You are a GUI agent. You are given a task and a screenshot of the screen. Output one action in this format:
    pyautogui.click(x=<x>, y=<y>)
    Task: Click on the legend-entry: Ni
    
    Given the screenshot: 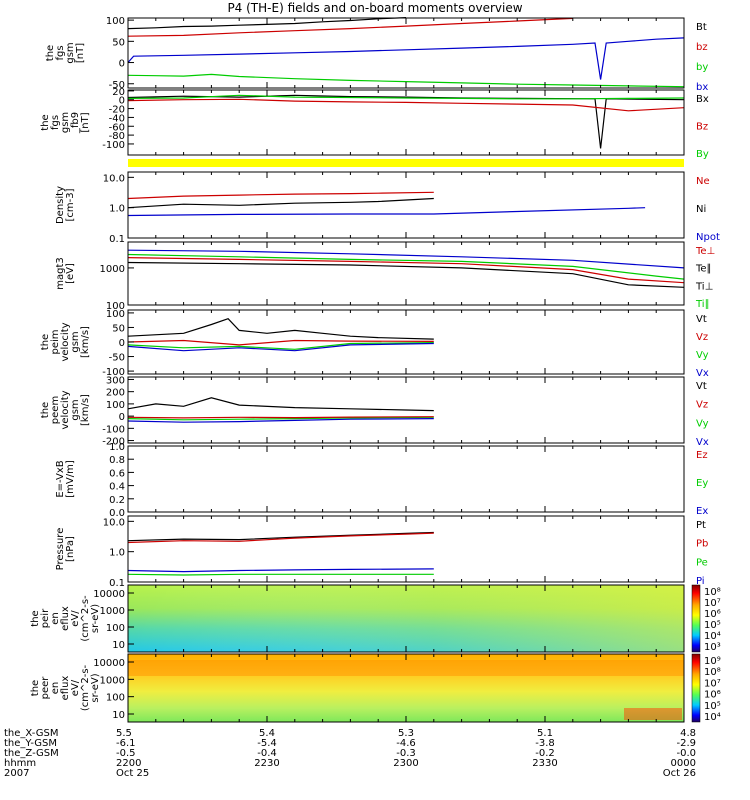 What is the action you would take?
    pyautogui.click(x=701, y=209)
    